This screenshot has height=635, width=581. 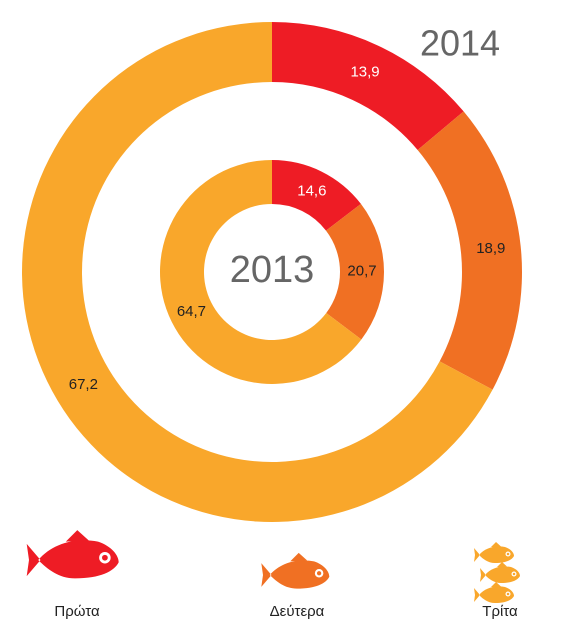 I want to click on legend-item: Τρίτα, so click(x=497, y=581).